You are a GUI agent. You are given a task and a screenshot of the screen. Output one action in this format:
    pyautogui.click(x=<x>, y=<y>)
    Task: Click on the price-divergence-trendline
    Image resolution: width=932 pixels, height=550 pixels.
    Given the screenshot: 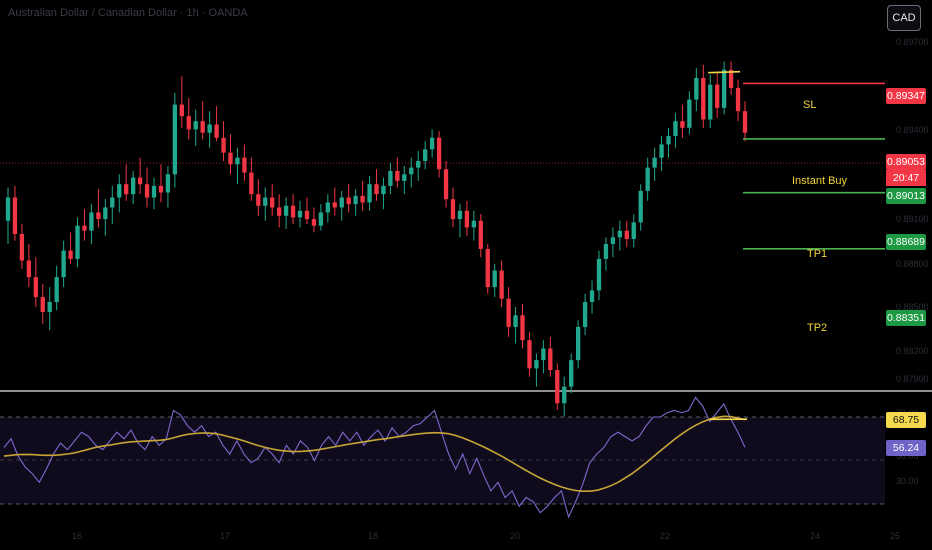 What is the action you would take?
    pyautogui.click(x=724, y=72)
    